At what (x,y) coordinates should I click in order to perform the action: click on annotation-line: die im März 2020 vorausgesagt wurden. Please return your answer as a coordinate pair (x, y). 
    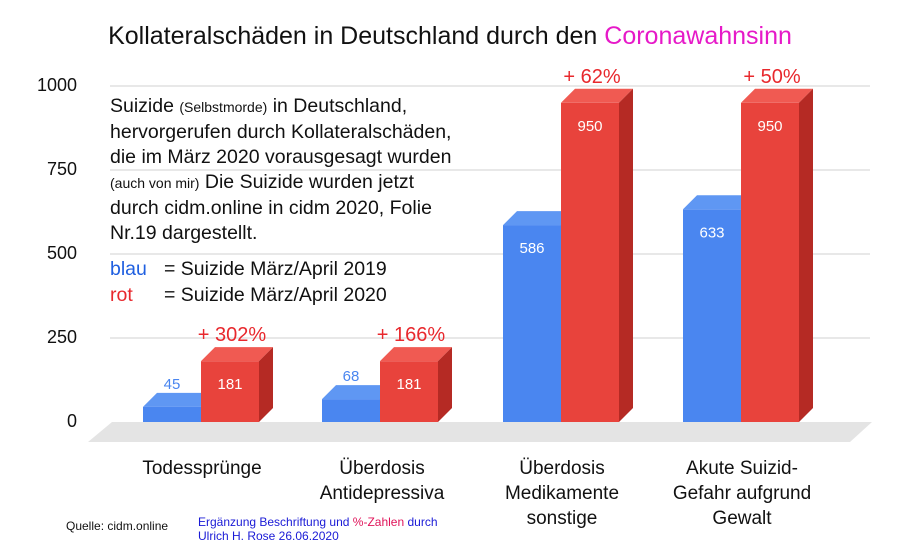
    Looking at the image, I should click on (280, 157).